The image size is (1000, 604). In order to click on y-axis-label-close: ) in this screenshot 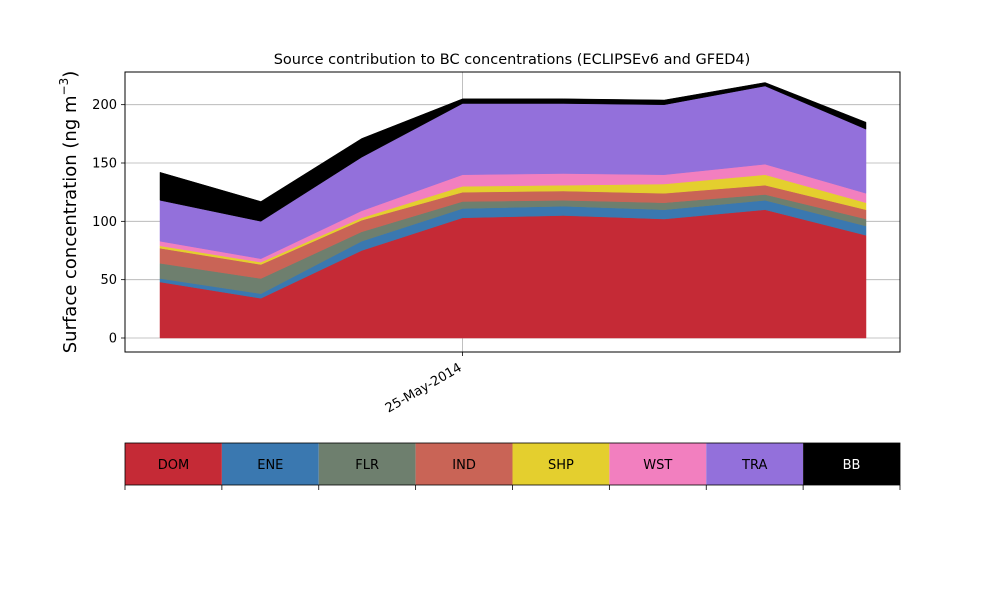, I will do `click(70, 74)`.